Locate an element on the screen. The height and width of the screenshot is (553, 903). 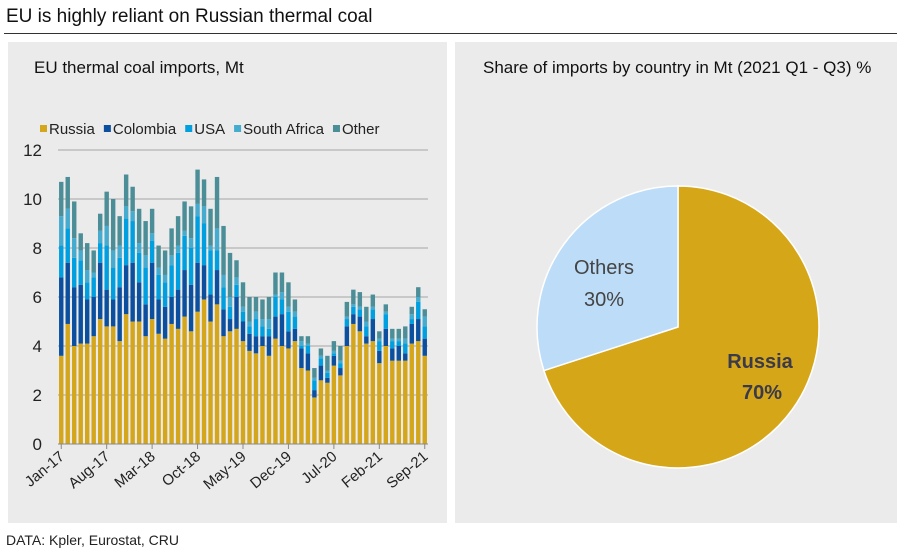
pie-slice-others is located at coordinates (607, 278).